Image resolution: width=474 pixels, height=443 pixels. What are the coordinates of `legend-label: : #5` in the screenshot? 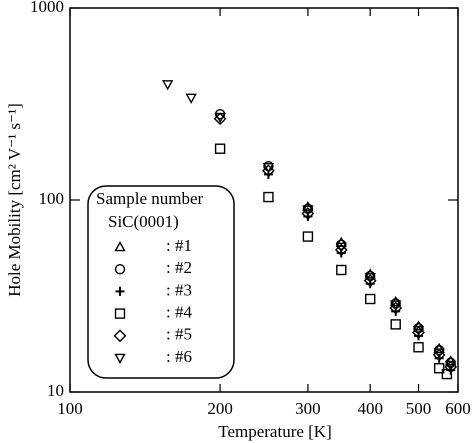 It's located at (179, 334).